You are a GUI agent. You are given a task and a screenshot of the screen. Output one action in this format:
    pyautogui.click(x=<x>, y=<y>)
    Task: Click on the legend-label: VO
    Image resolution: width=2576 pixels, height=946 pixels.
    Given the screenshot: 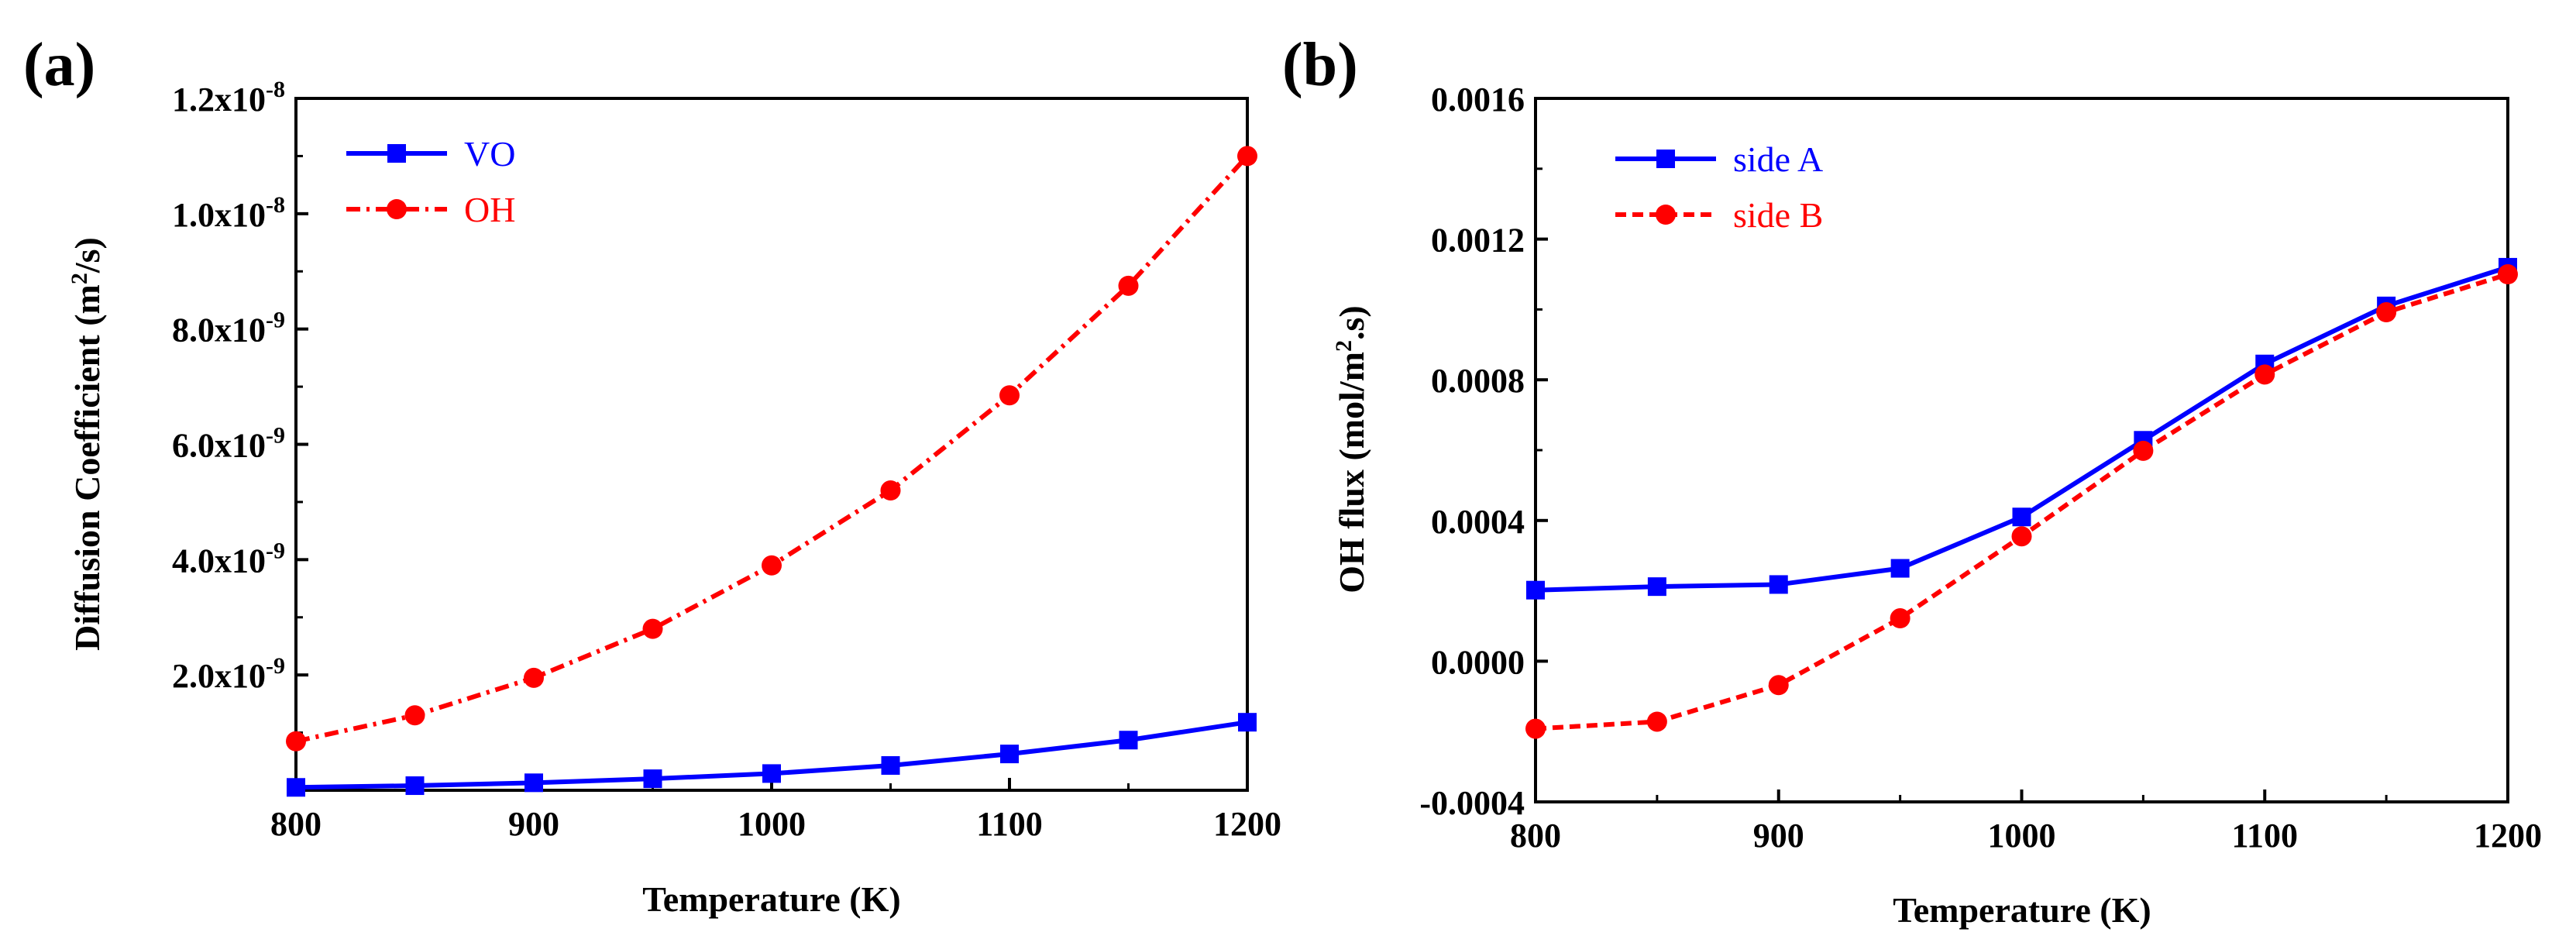 What is the action you would take?
    pyautogui.click(x=489, y=154)
    